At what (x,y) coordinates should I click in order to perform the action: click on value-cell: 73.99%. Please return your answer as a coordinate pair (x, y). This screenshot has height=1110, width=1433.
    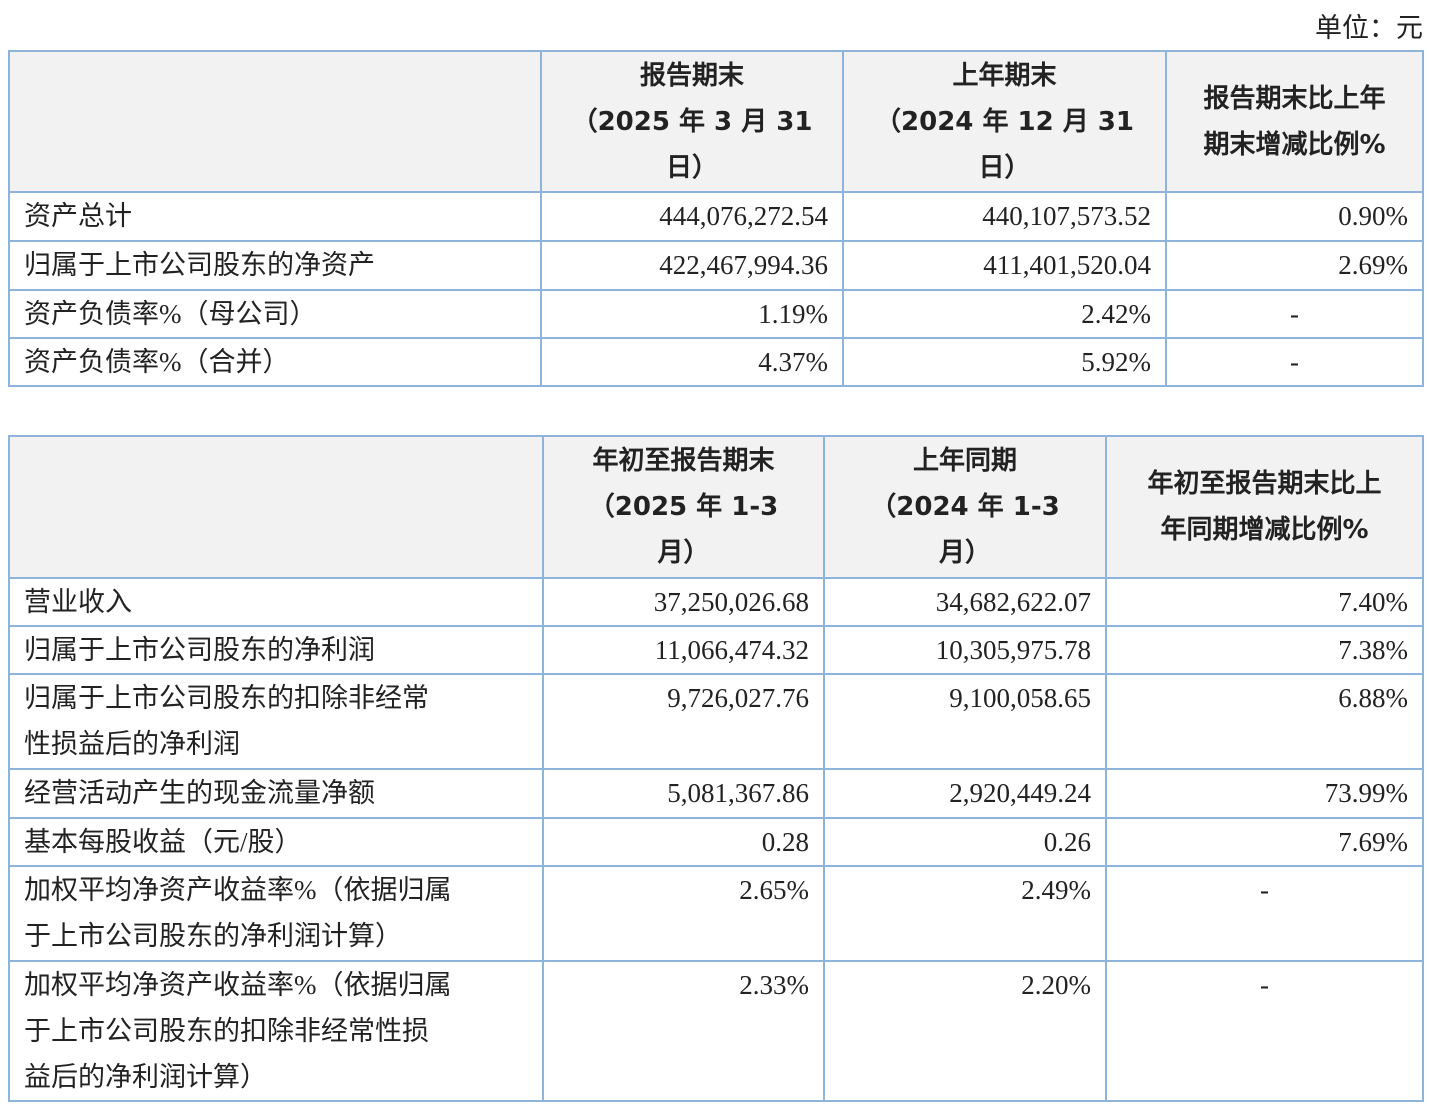
    Looking at the image, I should click on (1264, 793).